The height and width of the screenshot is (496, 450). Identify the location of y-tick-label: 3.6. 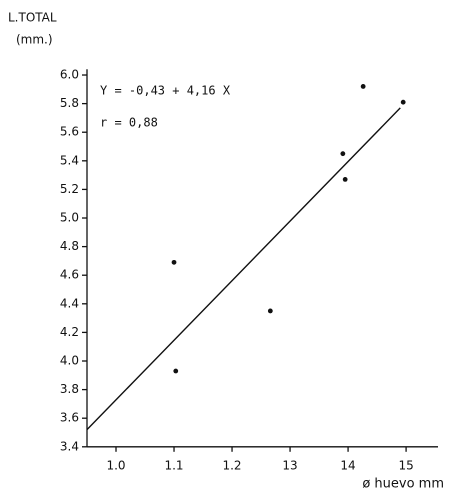
(69, 418).